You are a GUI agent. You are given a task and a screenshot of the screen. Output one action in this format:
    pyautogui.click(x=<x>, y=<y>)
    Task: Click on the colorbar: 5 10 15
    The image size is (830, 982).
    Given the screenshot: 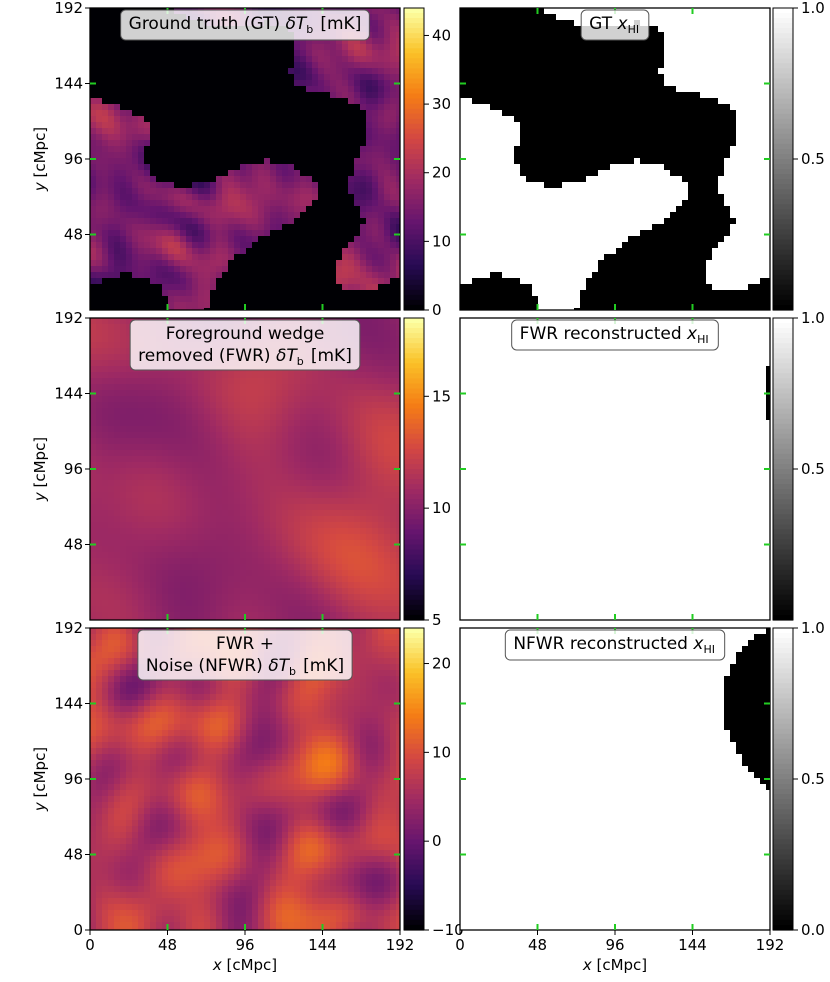 What is the action you would take?
    pyautogui.click(x=427, y=473)
    